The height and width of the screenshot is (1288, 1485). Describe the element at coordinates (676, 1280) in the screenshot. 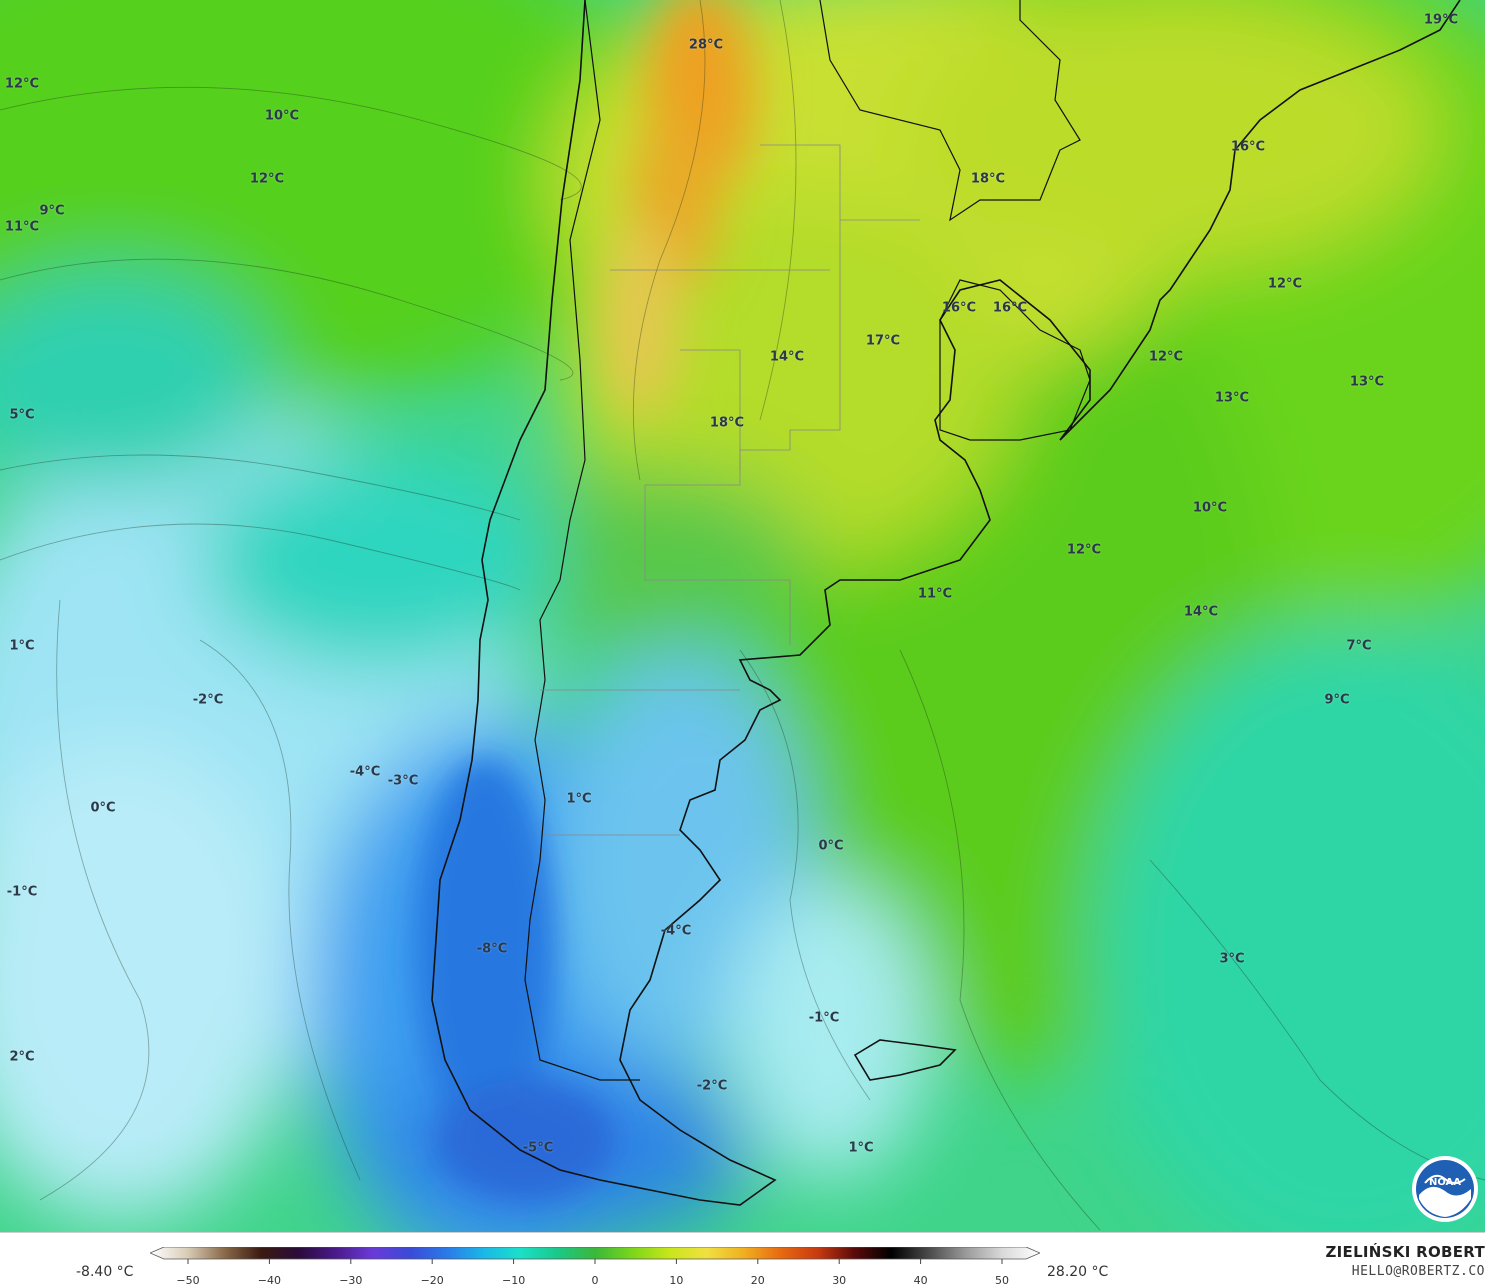

I see `colorbar-tick-label: 10` at that location.